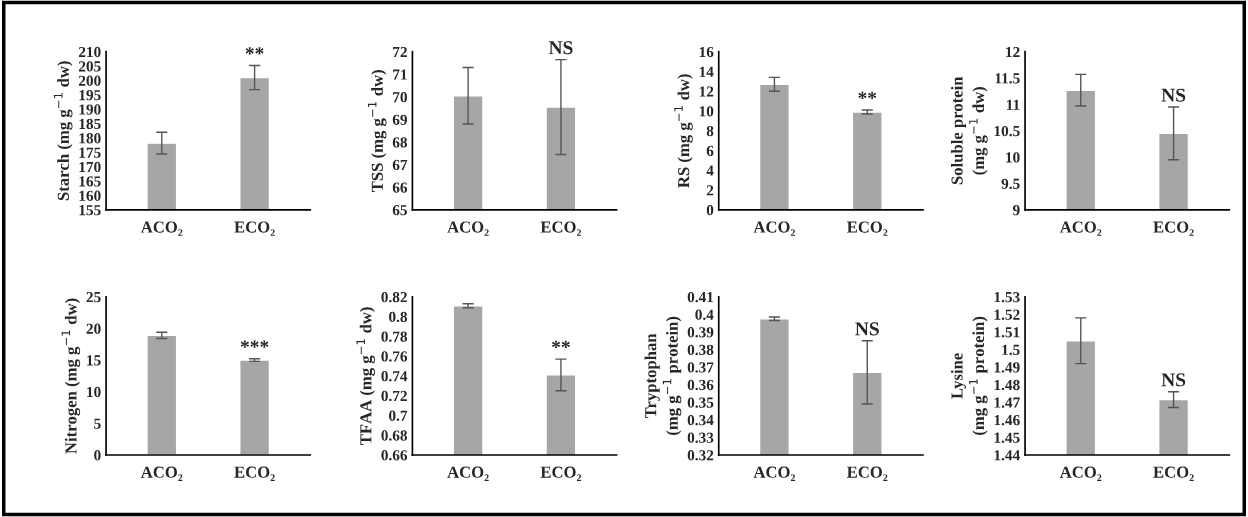  What do you see at coordinates (710, 150) in the screenshot?
I see `y-tick-label: 6` at bounding box center [710, 150].